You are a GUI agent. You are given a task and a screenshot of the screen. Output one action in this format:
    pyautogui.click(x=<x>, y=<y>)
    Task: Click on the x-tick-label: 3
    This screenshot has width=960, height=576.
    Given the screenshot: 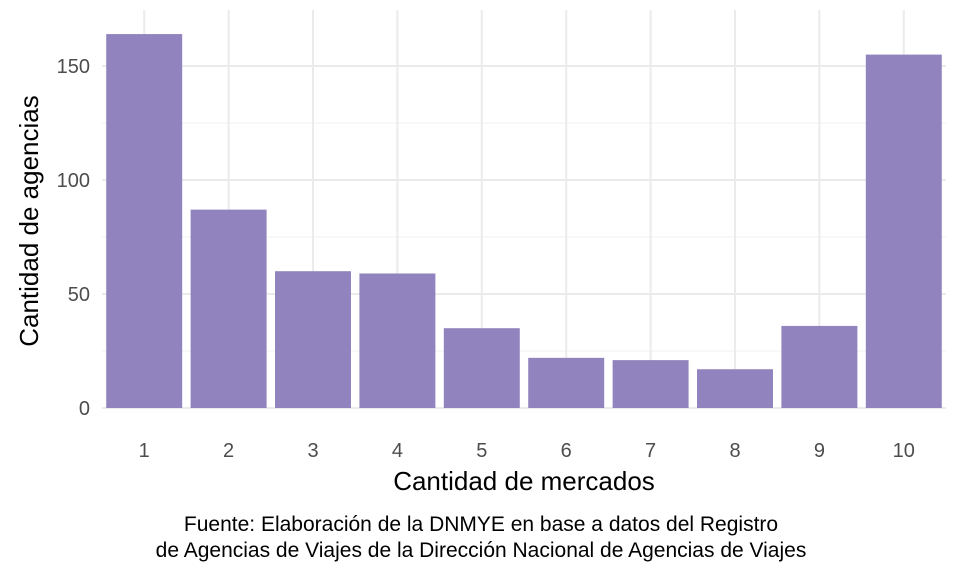 What is the action you would take?
    pyautogui.click(x=312, y=451)
    